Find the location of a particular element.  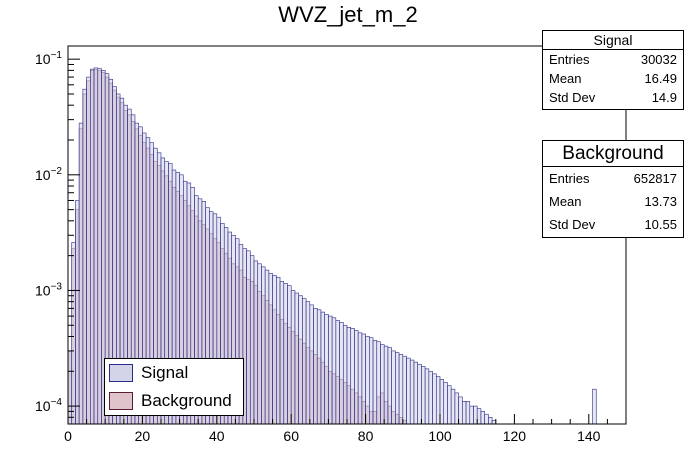

chart-title: WVZ_jet_m_2 is located at coordinates (347, 14).